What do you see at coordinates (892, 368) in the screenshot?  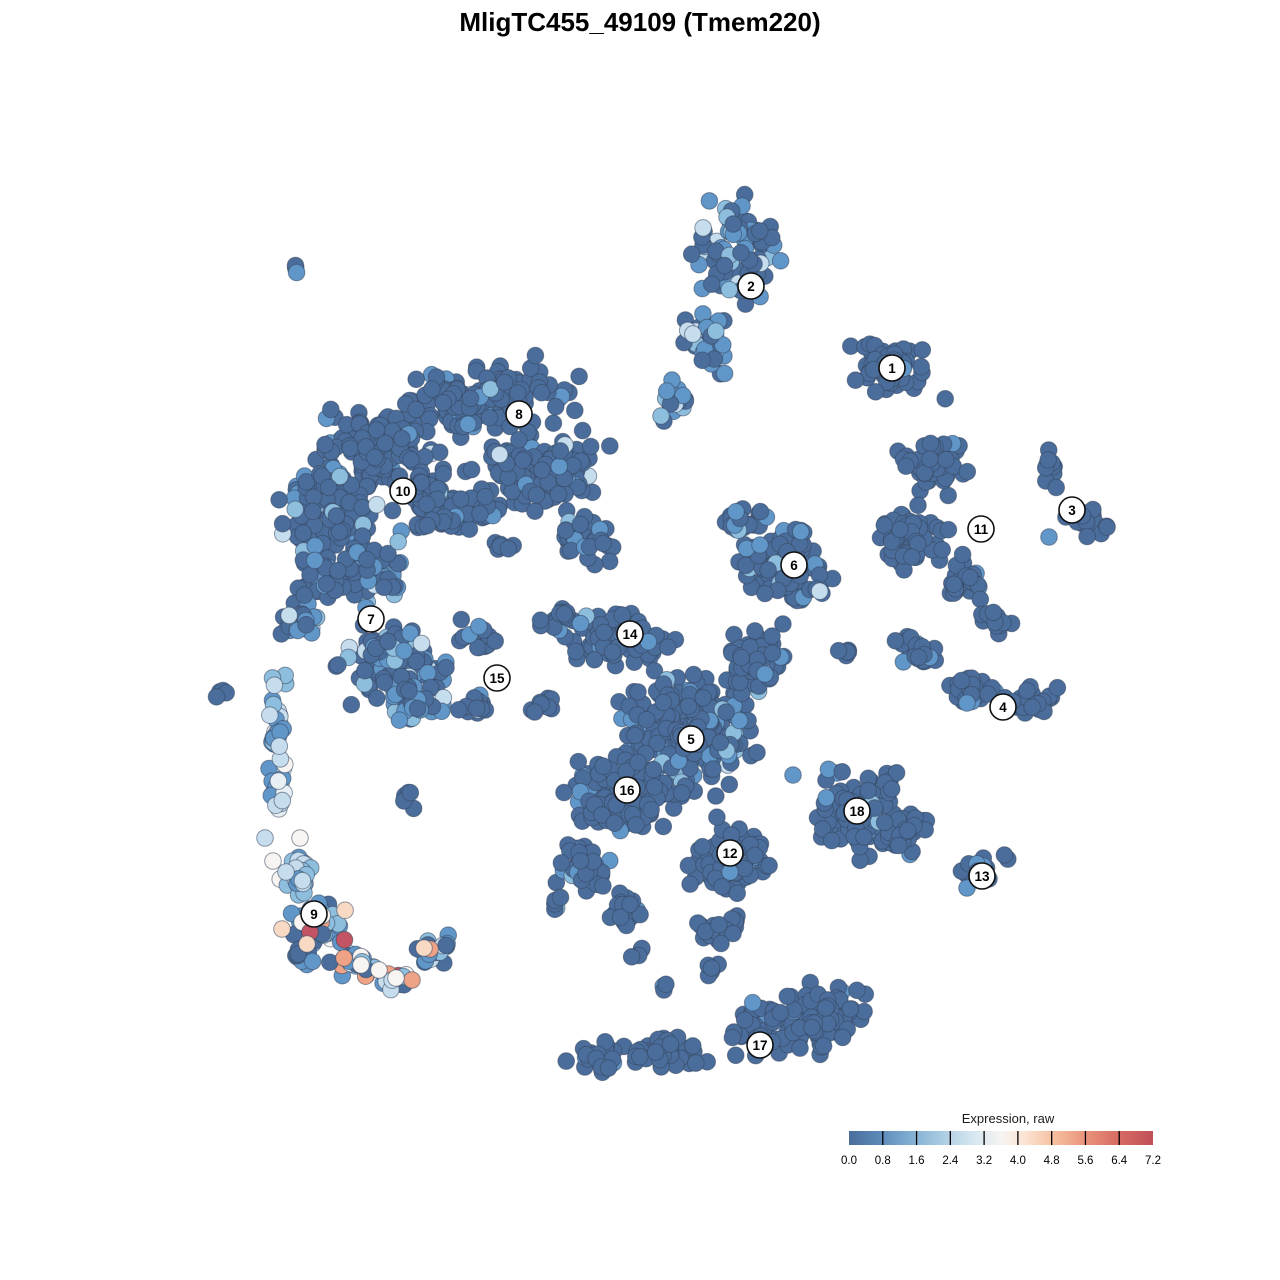 I see `cluster-label-1: 1` at bounding box center [892, 368].